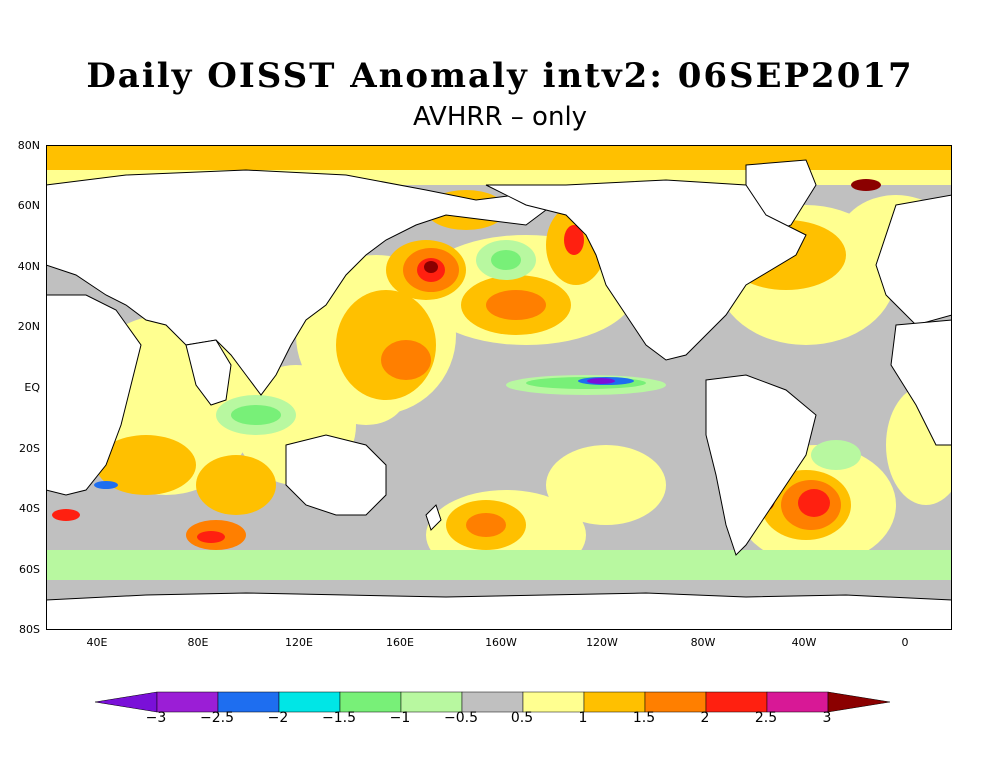 Image resolution: width=1000 pixels, height=772 pixels. Describe the element at coordinates (29, 629) in the screenshot. I see `lat-label-80s: 80S` at that location.